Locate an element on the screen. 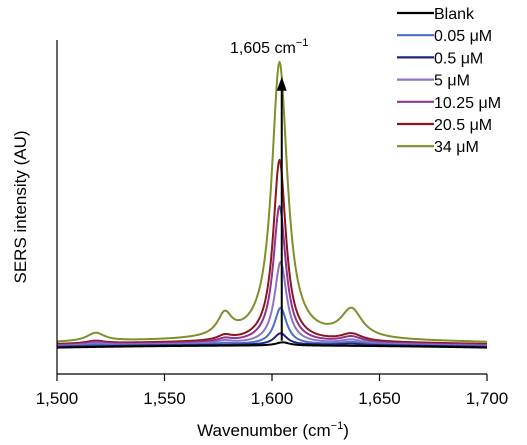 This screenshot has height=445, width=527. x-tick-label-1600: 1,600 is located at coordinates (272, 398).